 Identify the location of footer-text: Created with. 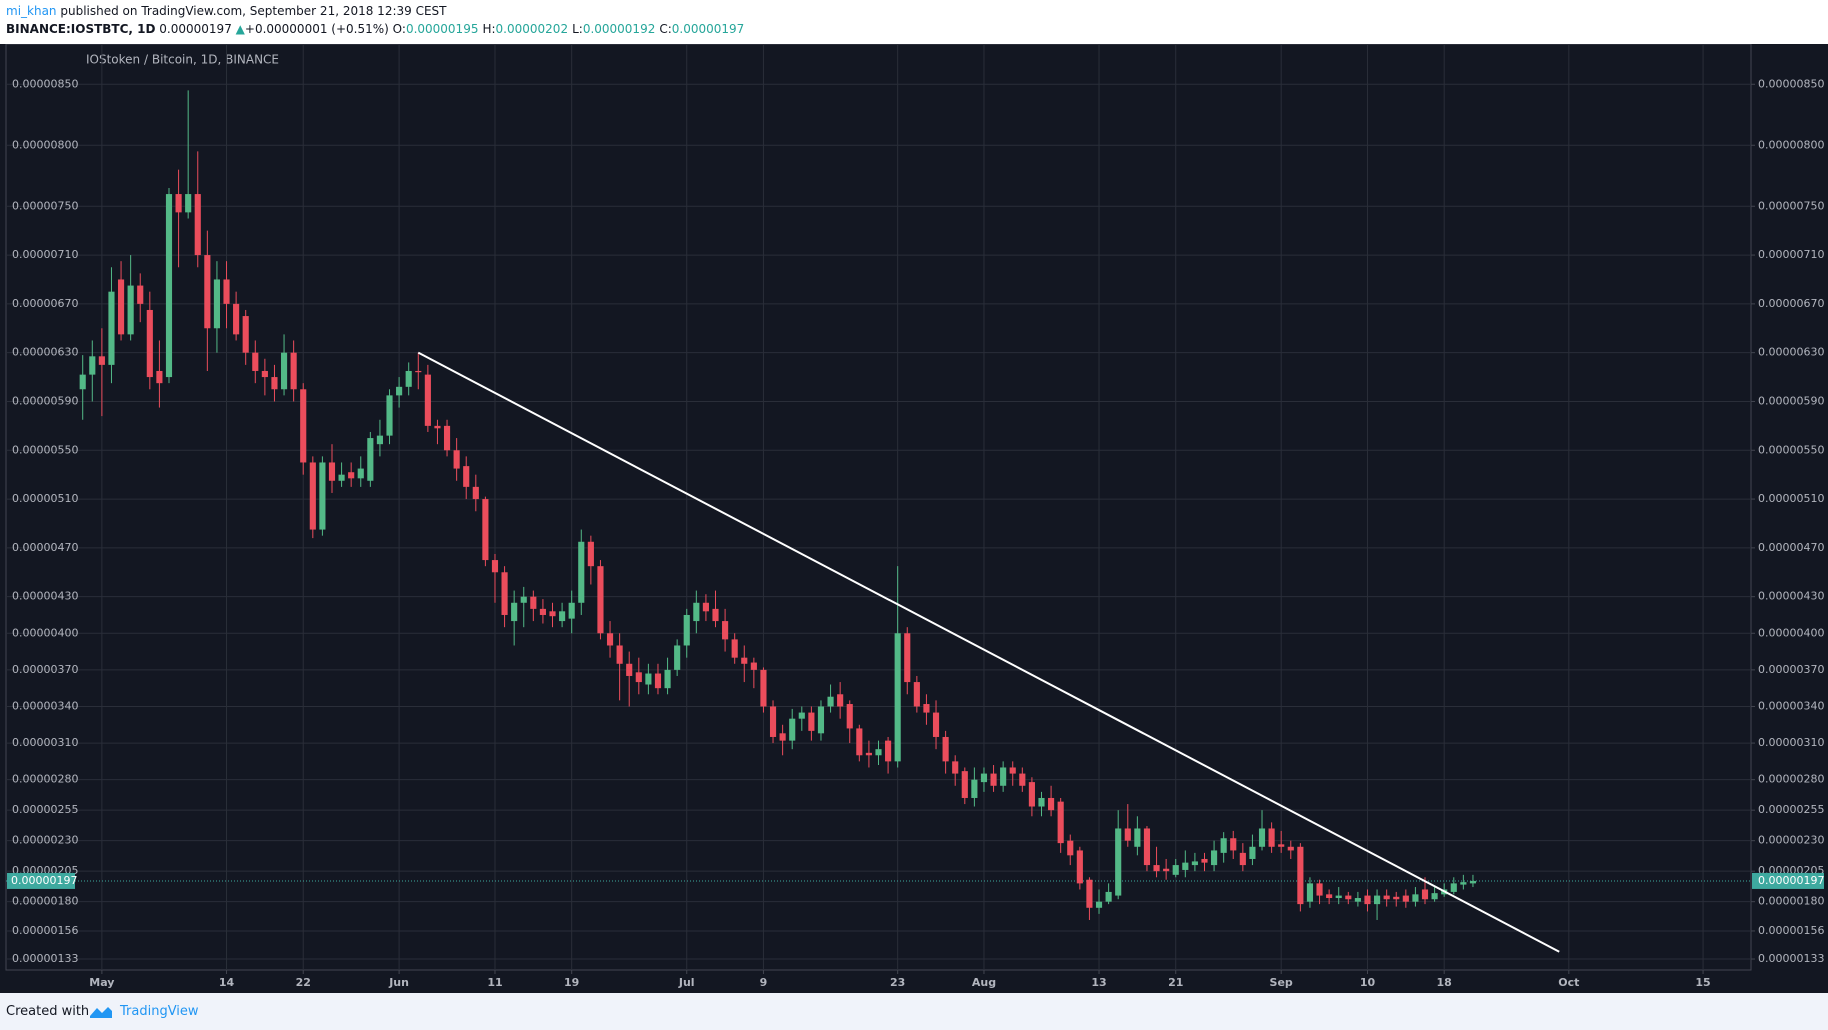
(48, 1011).